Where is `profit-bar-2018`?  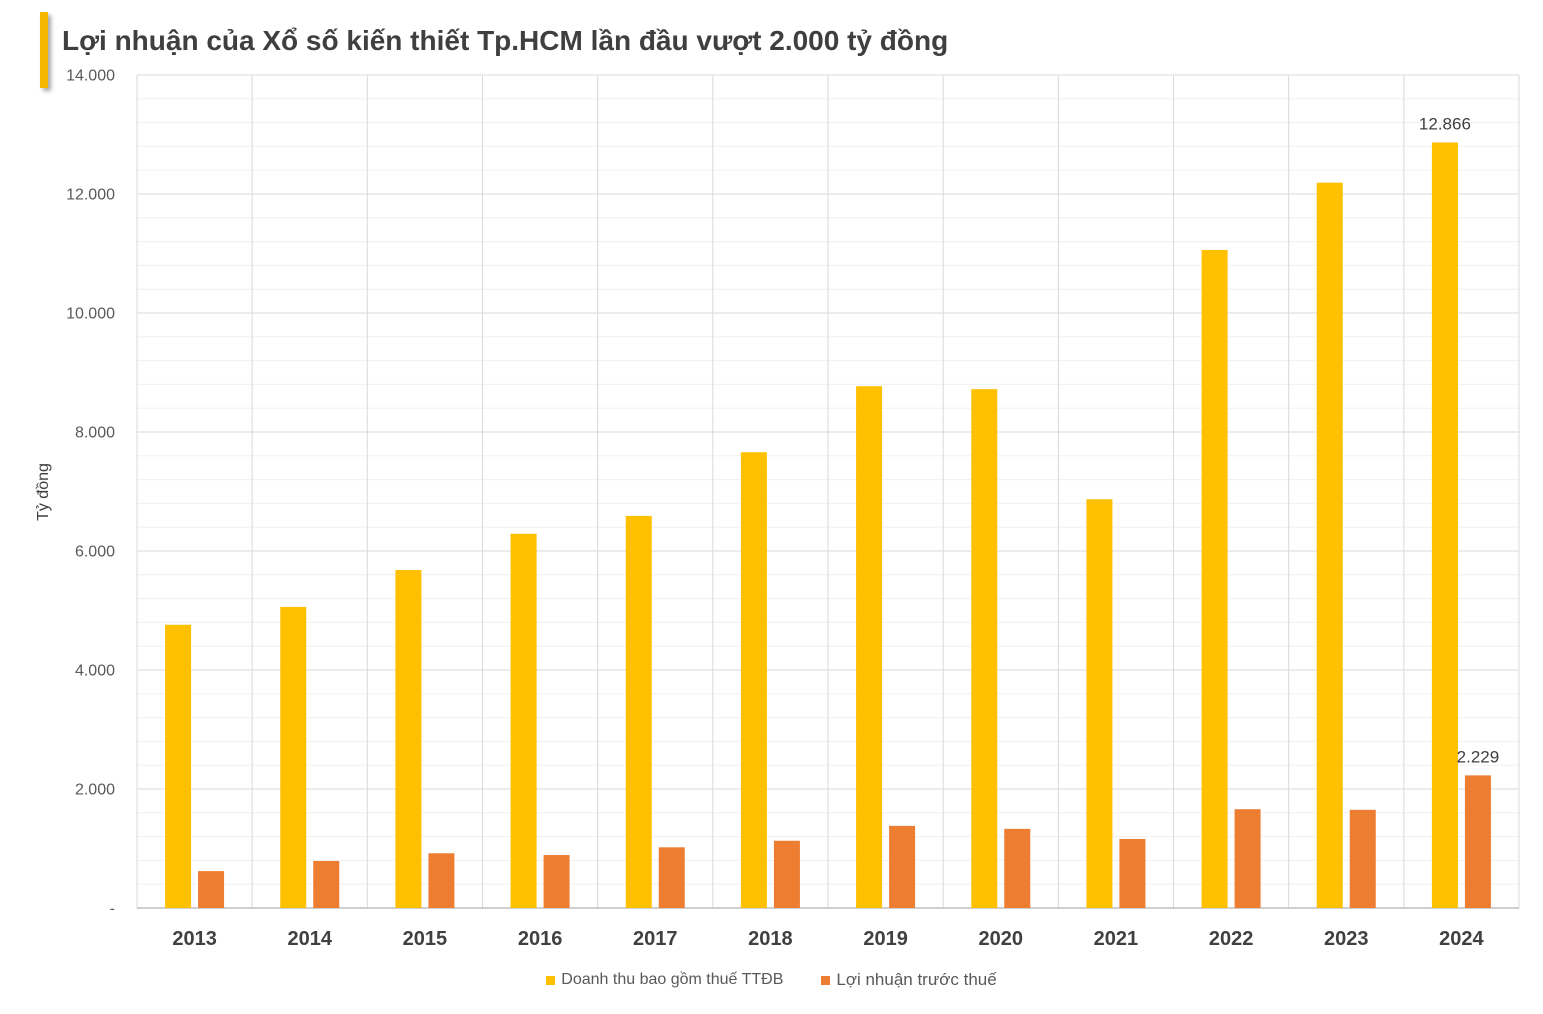 profit-bar-2018 is located at coordinates (786, 874).